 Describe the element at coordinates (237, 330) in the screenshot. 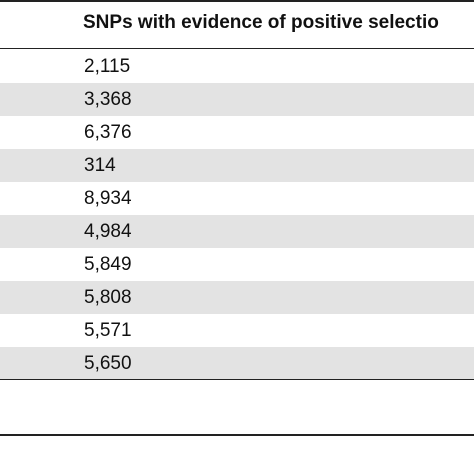

I see `table-row: 5,571` at that location.